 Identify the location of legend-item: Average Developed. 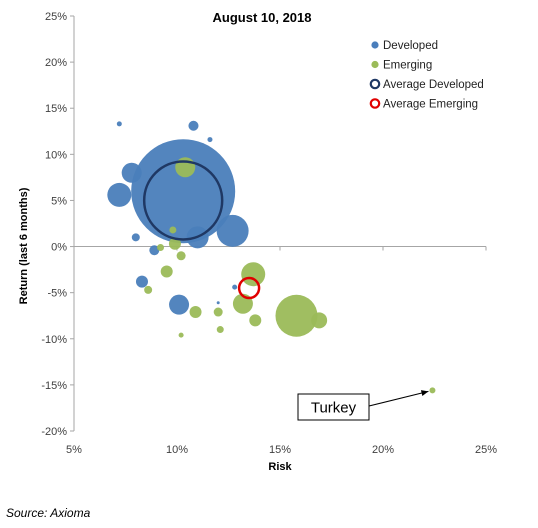
(426, 84).